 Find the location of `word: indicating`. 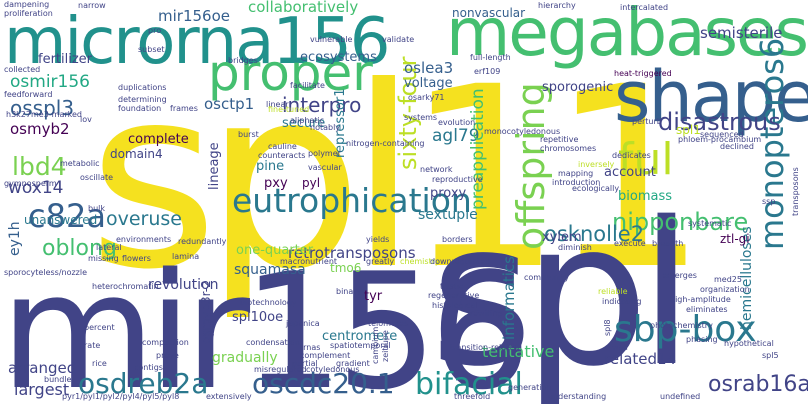

word: indicating is located at coordinates (622, 301).